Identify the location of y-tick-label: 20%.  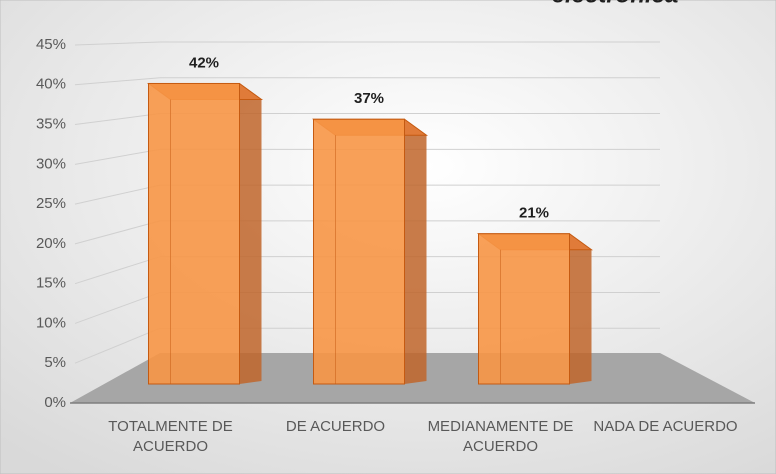
(51, 243).